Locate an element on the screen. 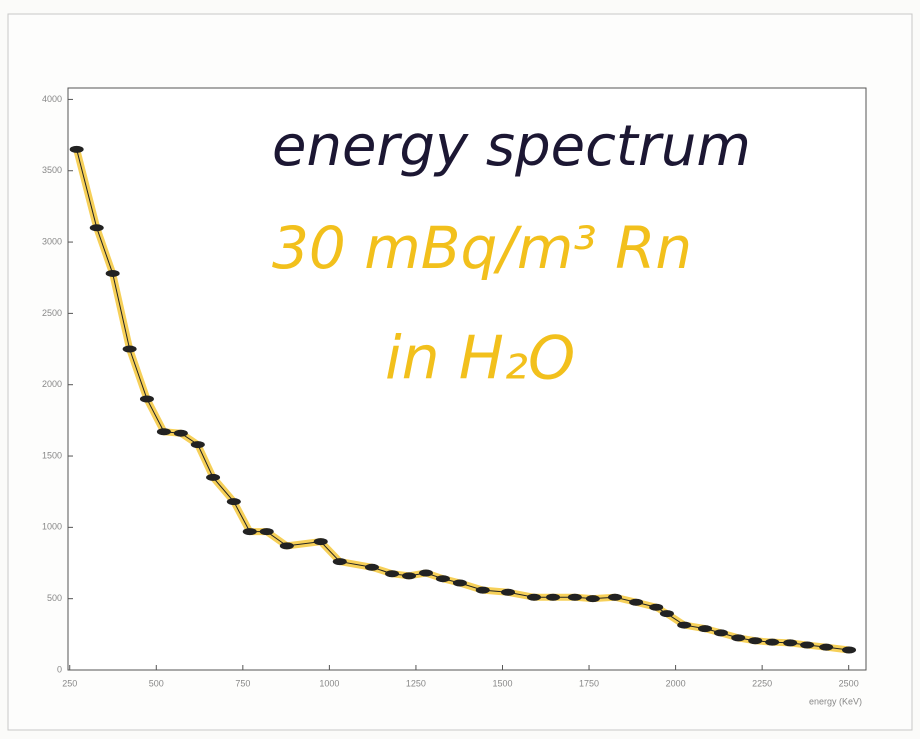 The image size is (920, 739). y-tick-label: 3000 is located at coordinates (52, 241).